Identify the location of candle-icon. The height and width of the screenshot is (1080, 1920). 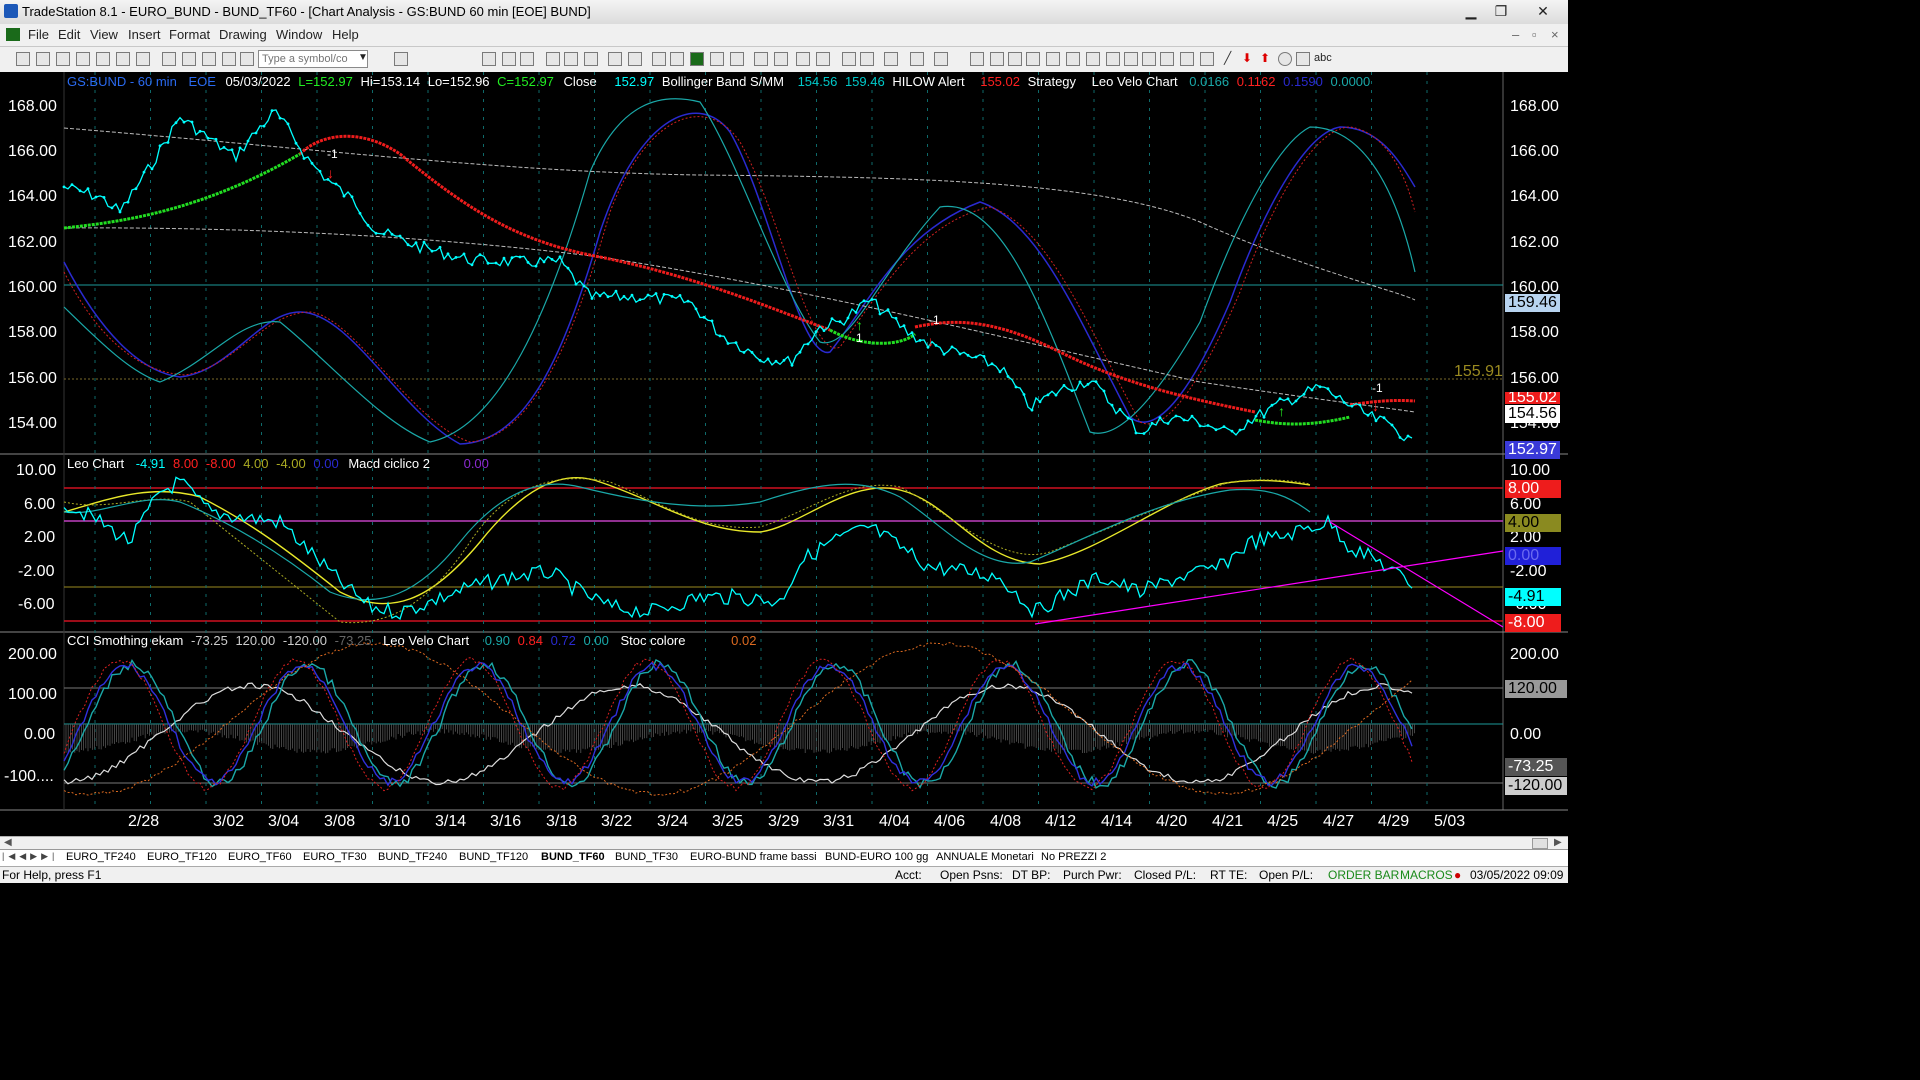
(571, 59).